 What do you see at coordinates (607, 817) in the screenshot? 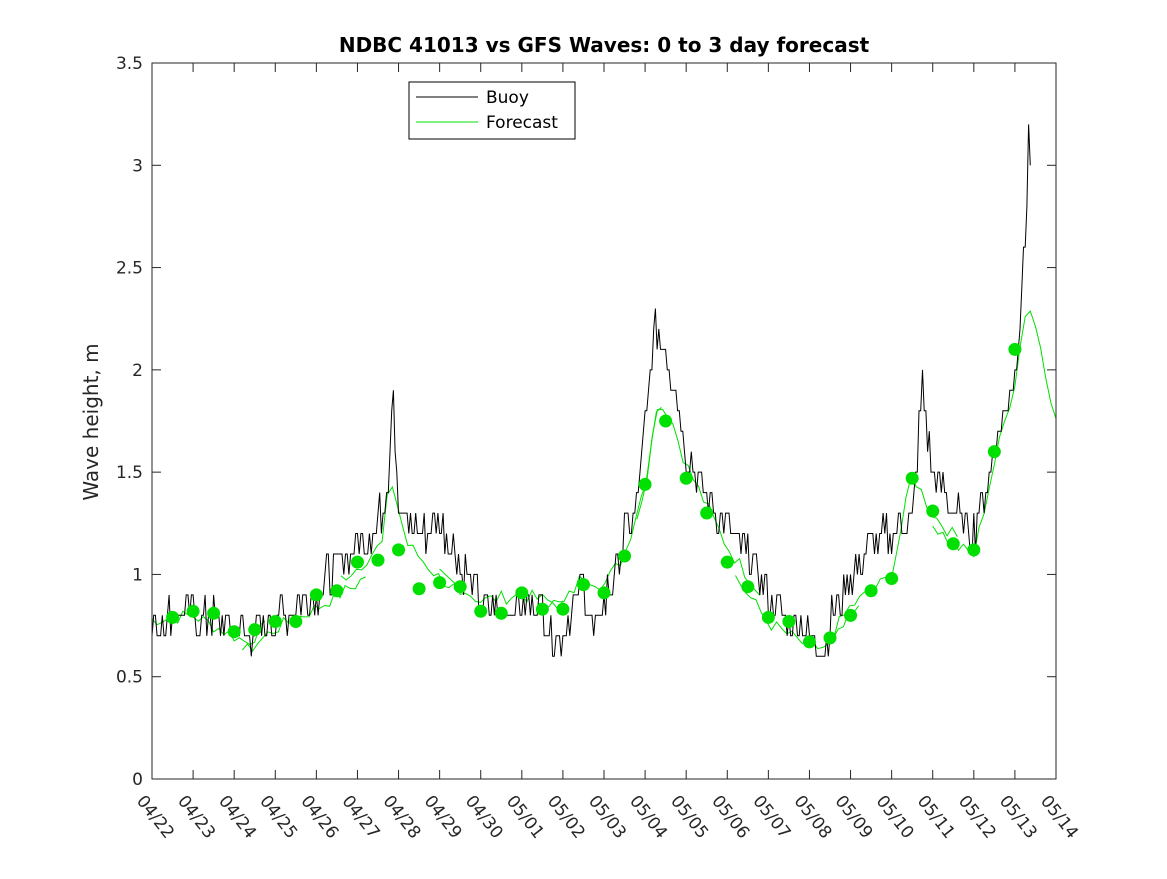
I see `x-tick-label: 05/03` at bounding box center [607, 817].